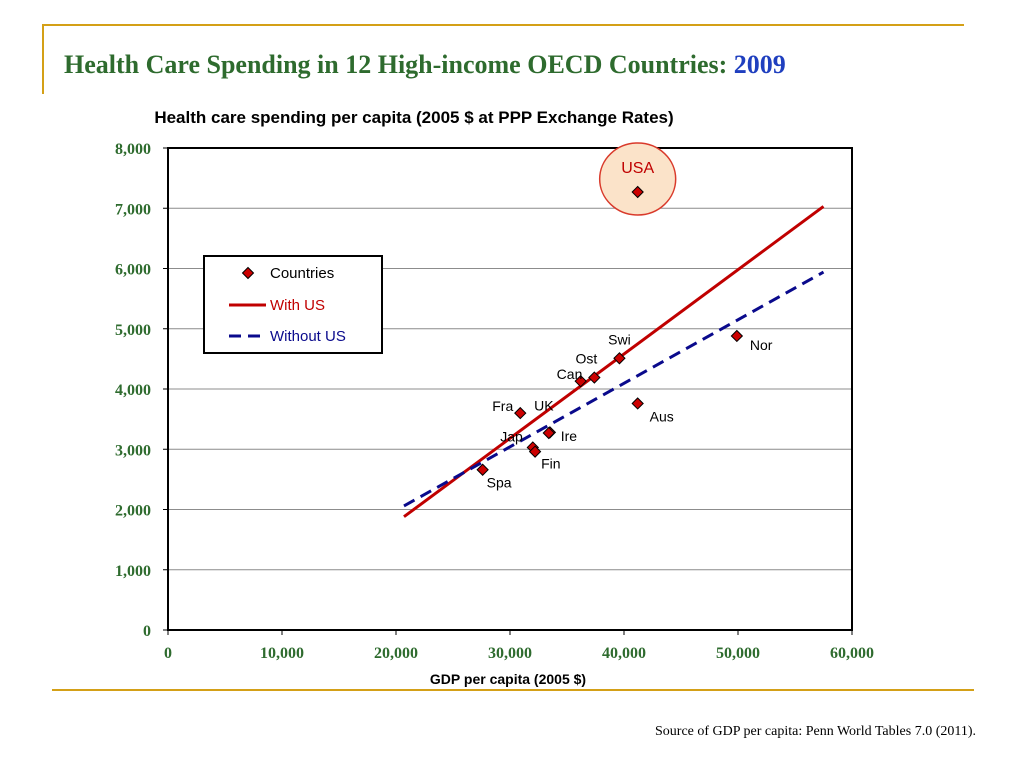 This screenshot has height=768, width=1024. What do you see at coordinates (133, 571) in the screenshot?
I see `y-tick-label: 1,000` at bounding box center [133, 571].